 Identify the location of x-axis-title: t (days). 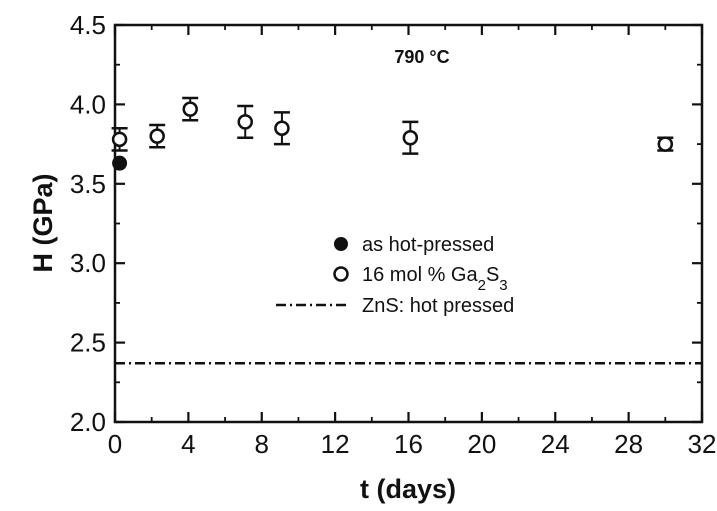
(408, 489).